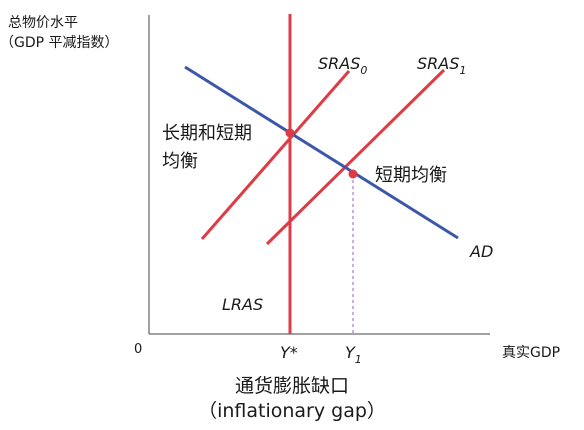 The height and width of the screenshot is (430, 584). What do you see at coordinates (138, 349) in the screenshot?
I see `origin-label: 0` at bounding box center [138, 349].